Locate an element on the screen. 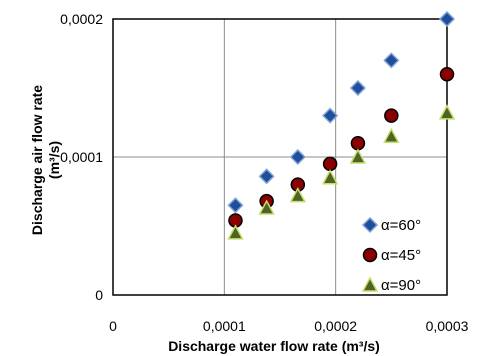 The image size is (481, 356). y-axis-tick-labels: 0 0,0001 0,0002 is located at coordinates (81, 157).